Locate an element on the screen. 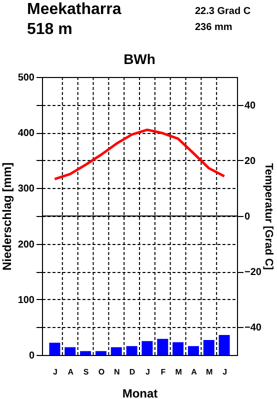  y-tick-label: 500 is located at coordinates (26, 78).